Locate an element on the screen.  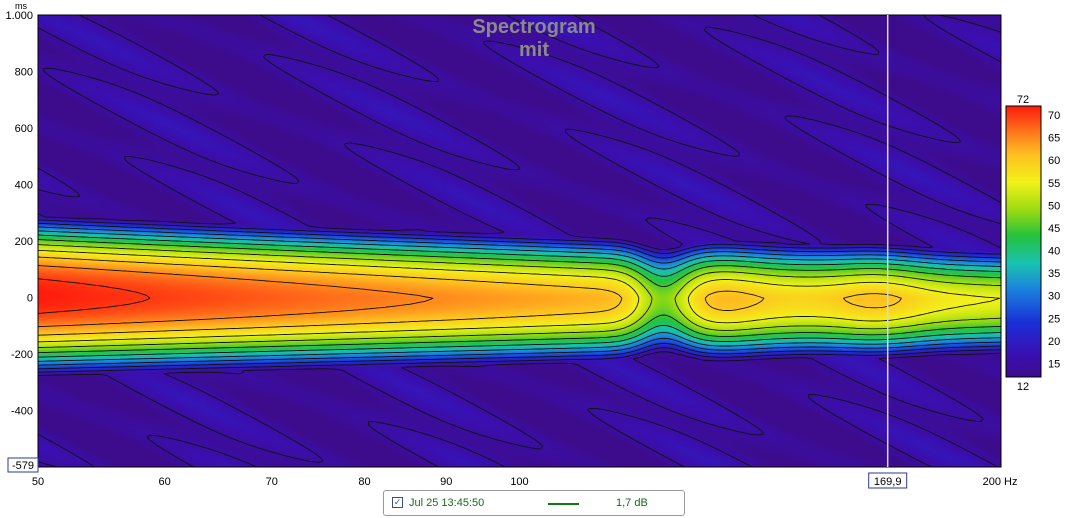
y-tick-label: 0 is located at coordinates (30, 299).